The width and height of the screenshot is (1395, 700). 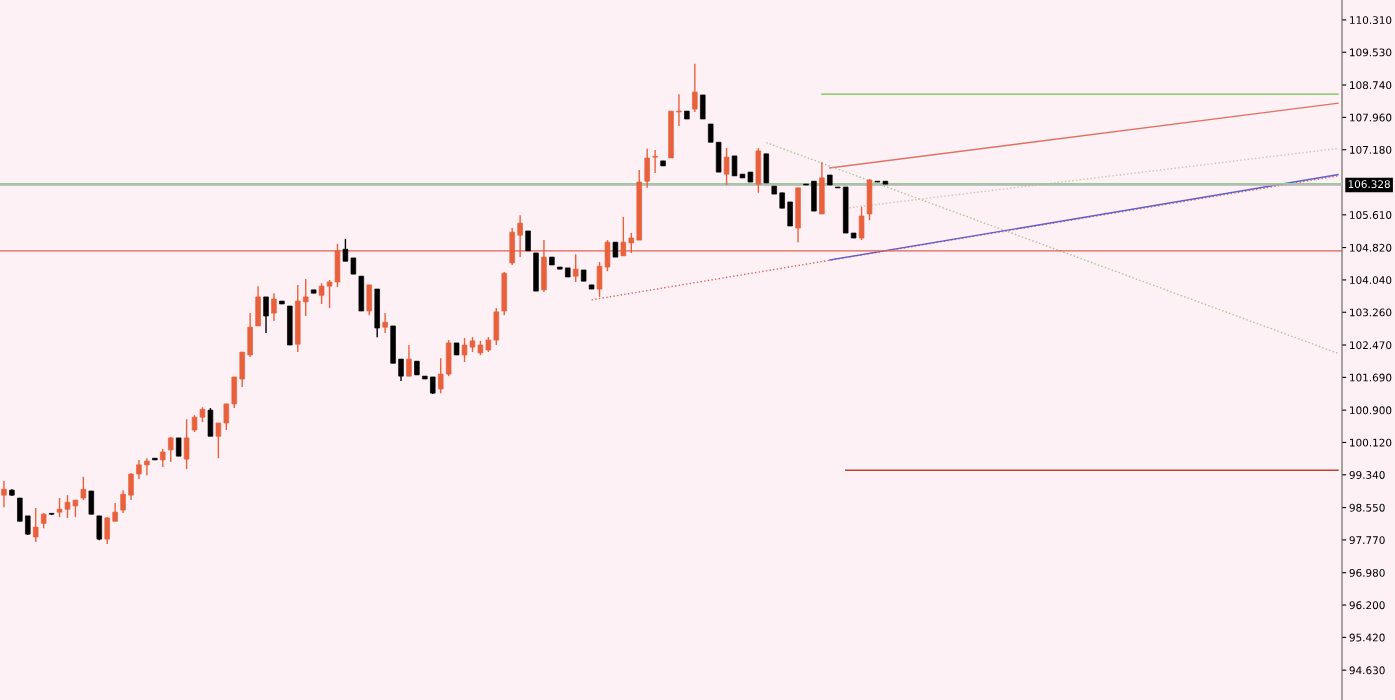 I want to click on y-tick-label: 108.740, so click(x=1371, y=85).